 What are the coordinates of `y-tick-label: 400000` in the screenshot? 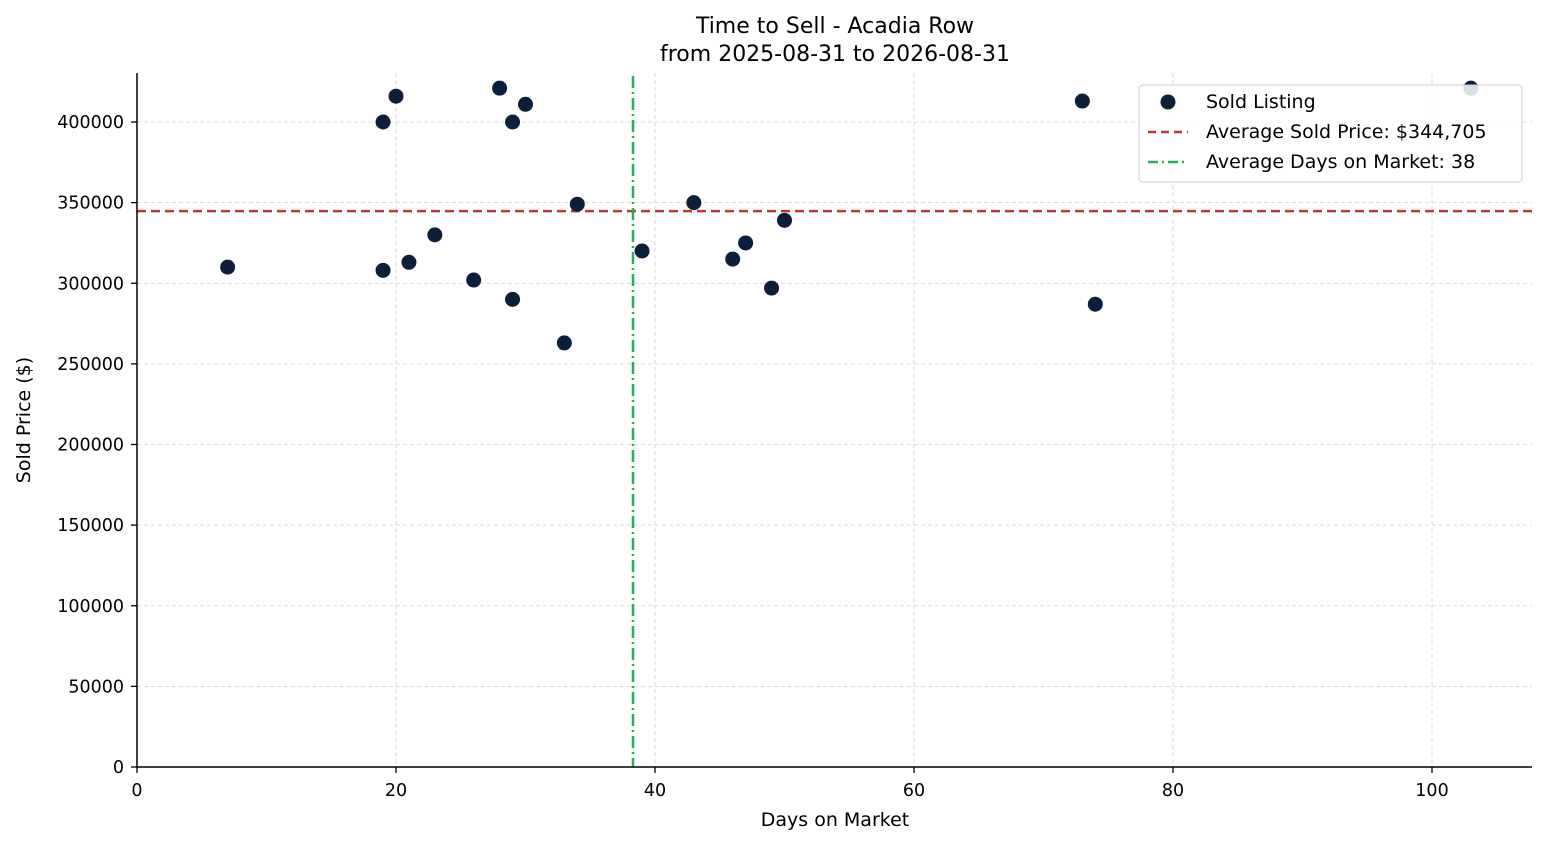 It's located at (90, 123).